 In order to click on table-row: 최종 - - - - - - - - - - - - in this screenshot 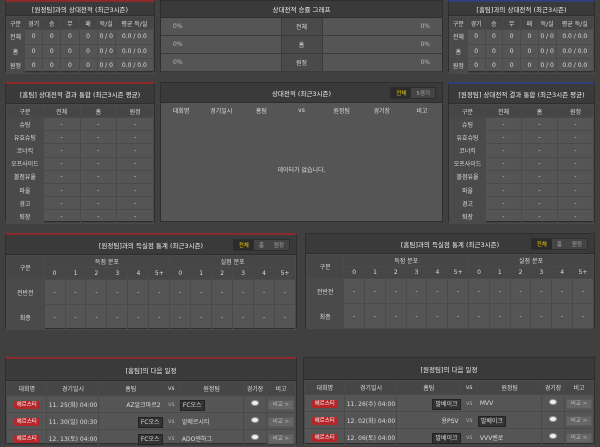, I will do `click(151, 317)`.